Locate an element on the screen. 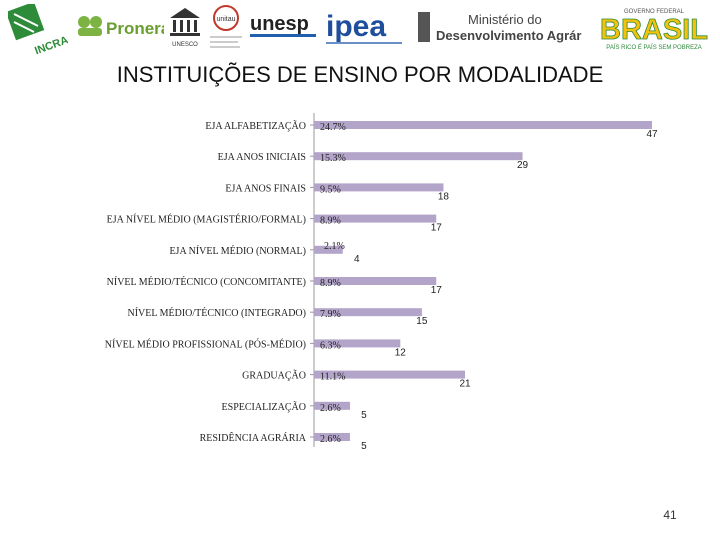 The image size is (720, 540). ipea-logo: ipea is located at coordinates (364, 27).